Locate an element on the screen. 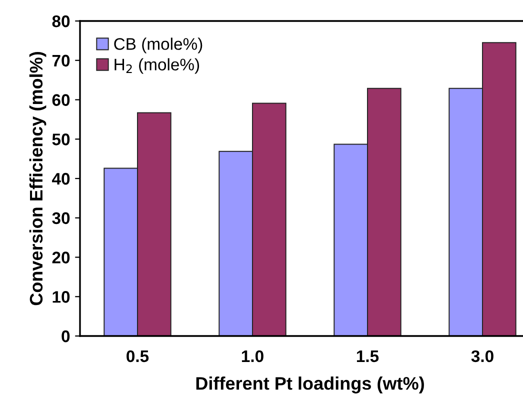 This screenshot has height=402, width=523. y-tick-label: 40 is located at coordinates (61, 178).